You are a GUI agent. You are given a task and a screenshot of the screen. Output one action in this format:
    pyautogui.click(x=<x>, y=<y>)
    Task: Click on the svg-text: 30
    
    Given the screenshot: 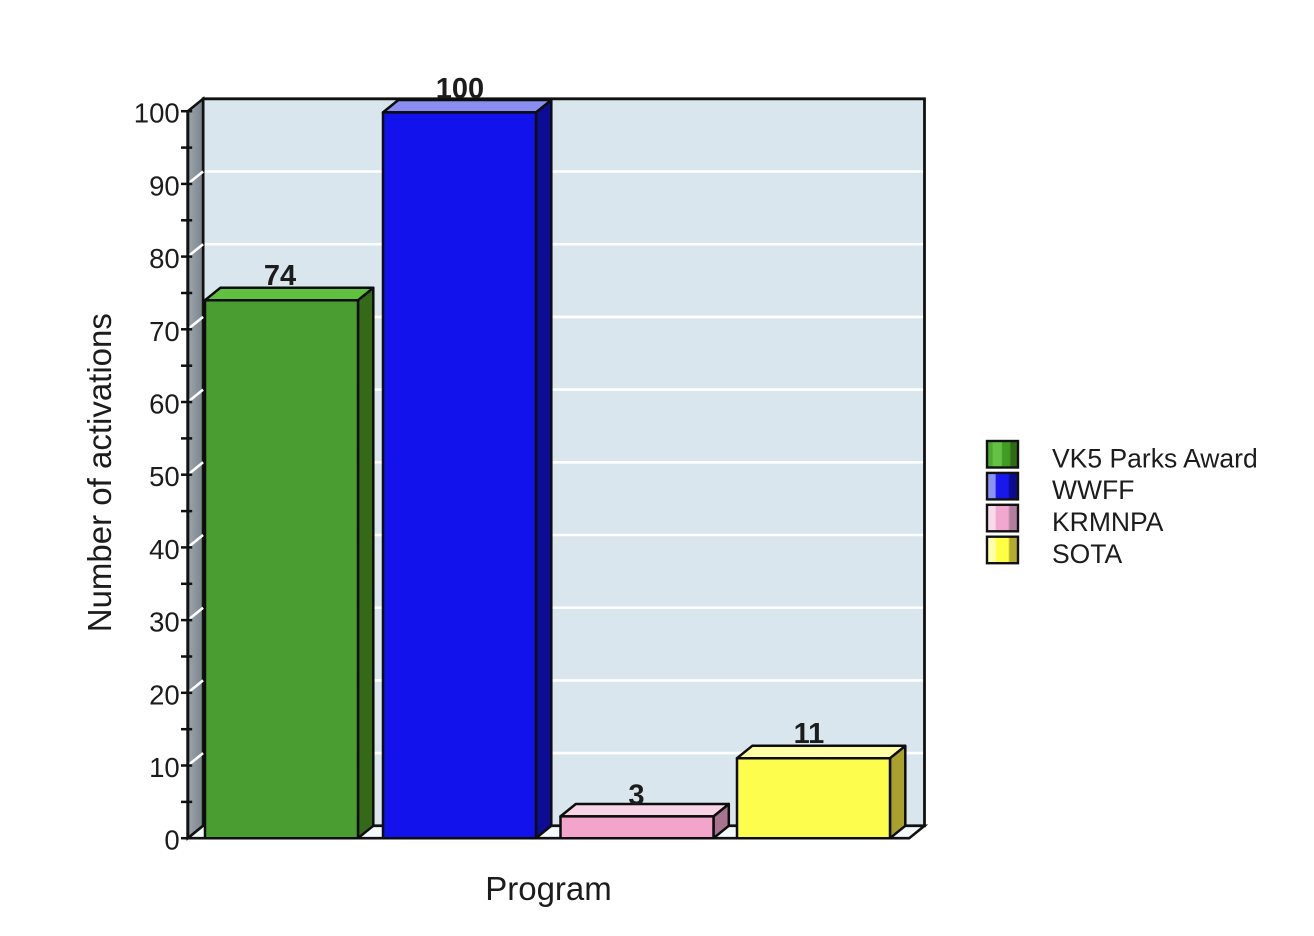 What is the action you would take?
    pyautogui.click(x=164, y=622)
    